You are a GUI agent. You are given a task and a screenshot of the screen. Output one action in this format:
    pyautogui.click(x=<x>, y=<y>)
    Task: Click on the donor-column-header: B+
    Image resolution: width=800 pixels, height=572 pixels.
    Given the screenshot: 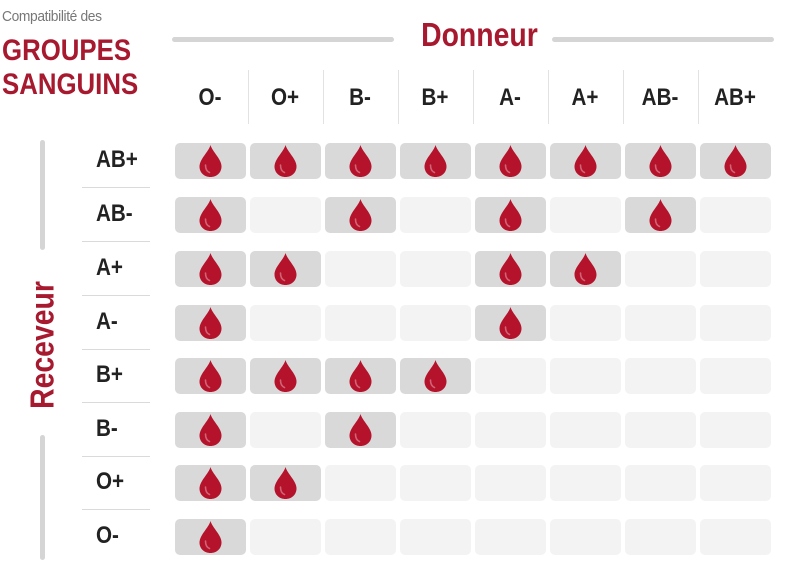 What is the action you would take?
    pyautogui.click(x=435, y=97)
    